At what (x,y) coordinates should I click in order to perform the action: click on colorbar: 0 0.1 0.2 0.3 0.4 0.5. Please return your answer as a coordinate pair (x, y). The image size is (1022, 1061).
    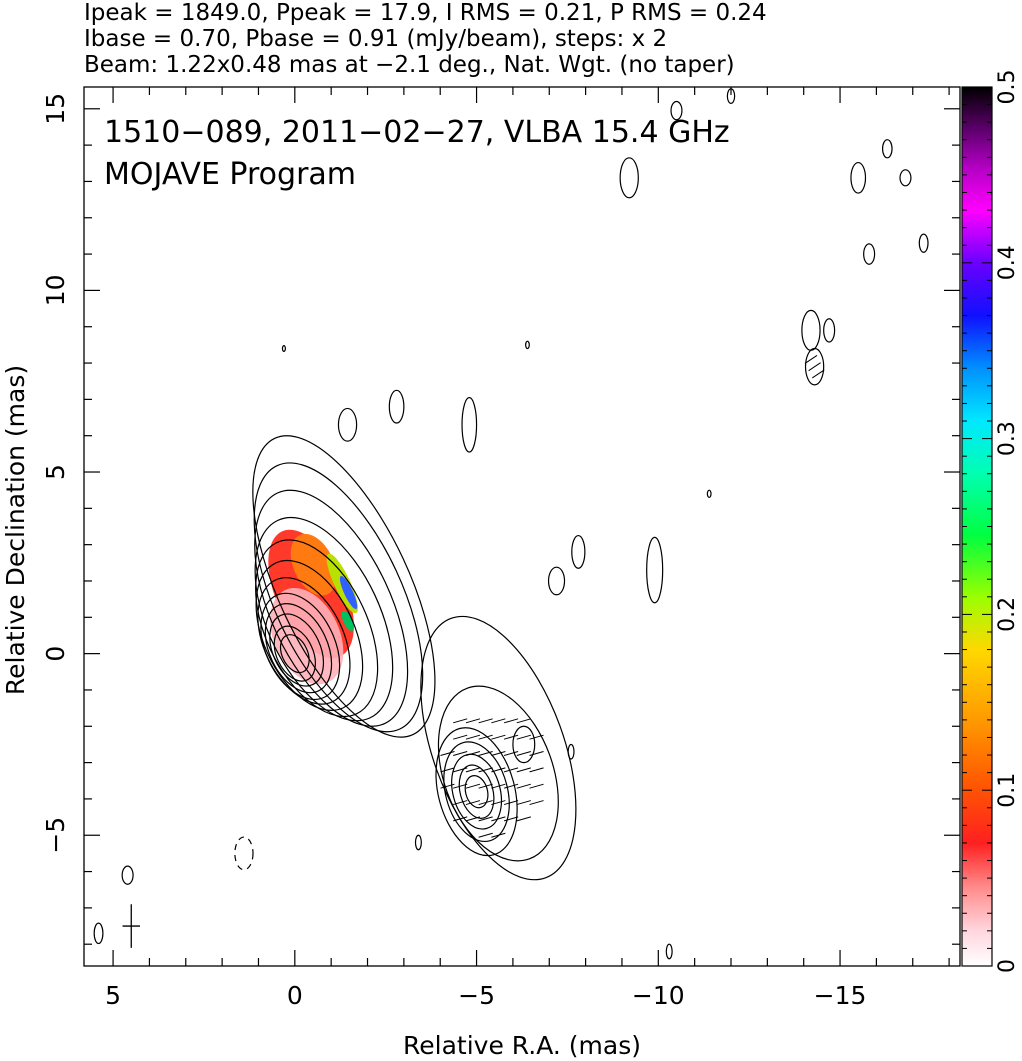
    Looking at the image, I should click on (990, 521).